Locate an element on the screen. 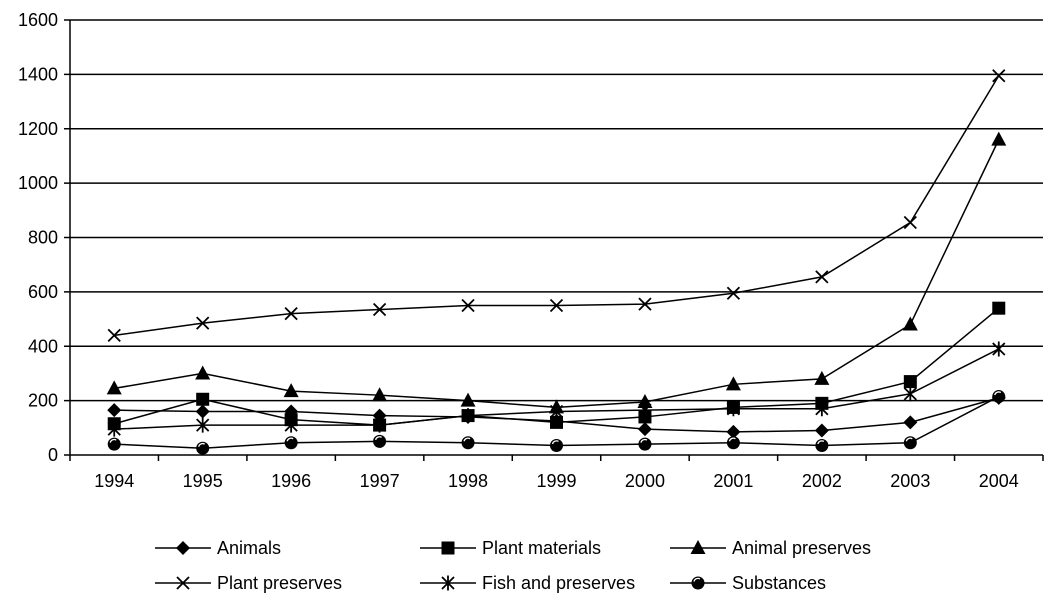 The image size is (1058, 600). x-tick-label: 1998 is located at coordinates (468, 481).